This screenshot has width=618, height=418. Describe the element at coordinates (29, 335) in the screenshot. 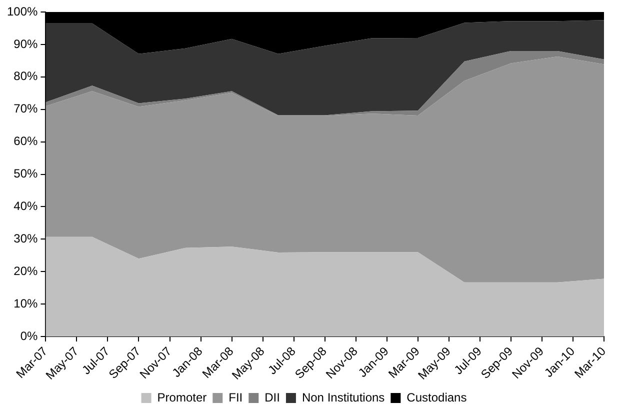

I see `y-tick-label: 0%` at that location.